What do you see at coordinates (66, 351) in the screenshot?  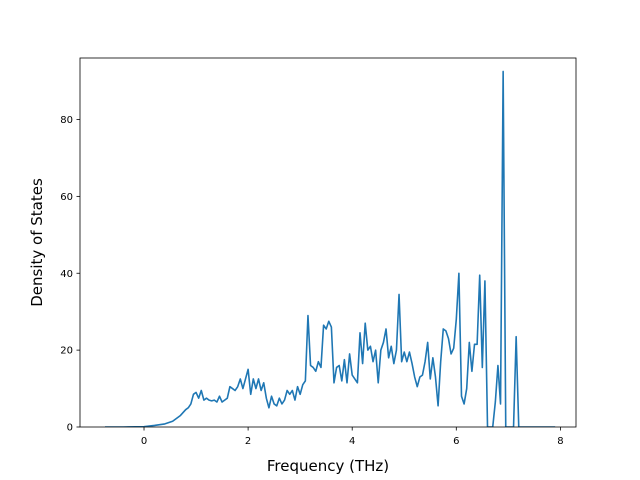 I see `y-tick-label: 20` at bounding box center [66, 351].